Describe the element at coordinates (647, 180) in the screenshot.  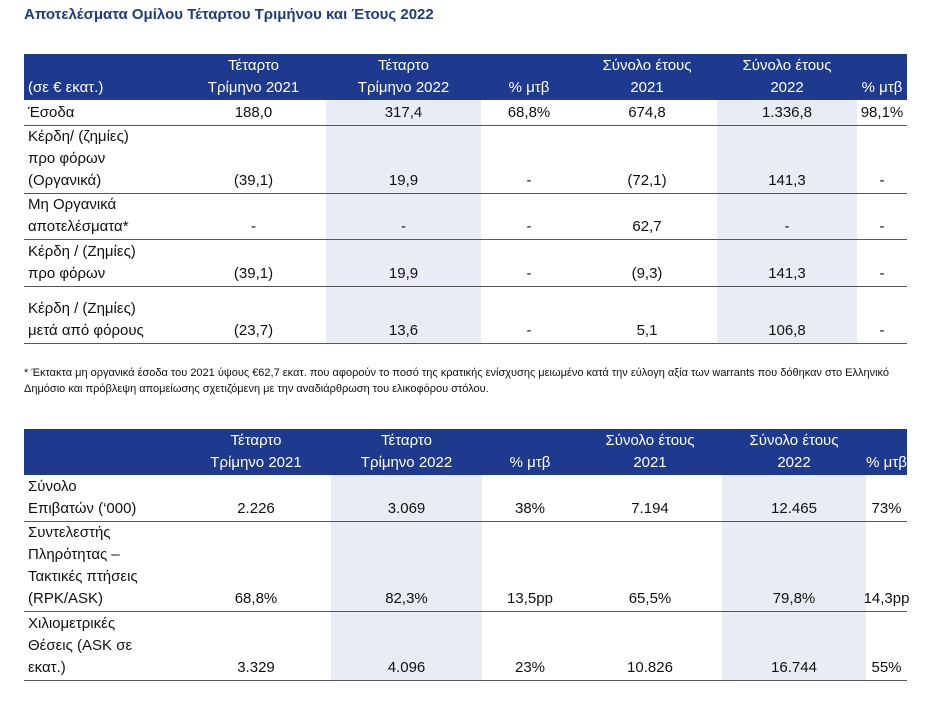
I see `table-cell: (72,1)` at that location.